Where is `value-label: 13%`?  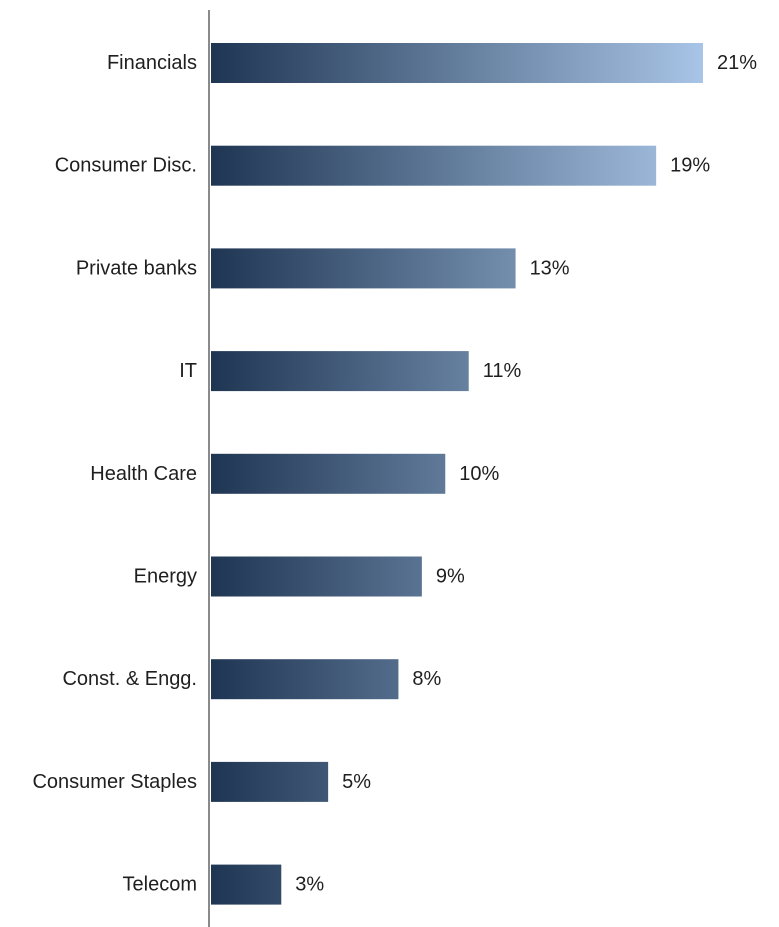 value-label: 13% is located at coordinates (550, 268).